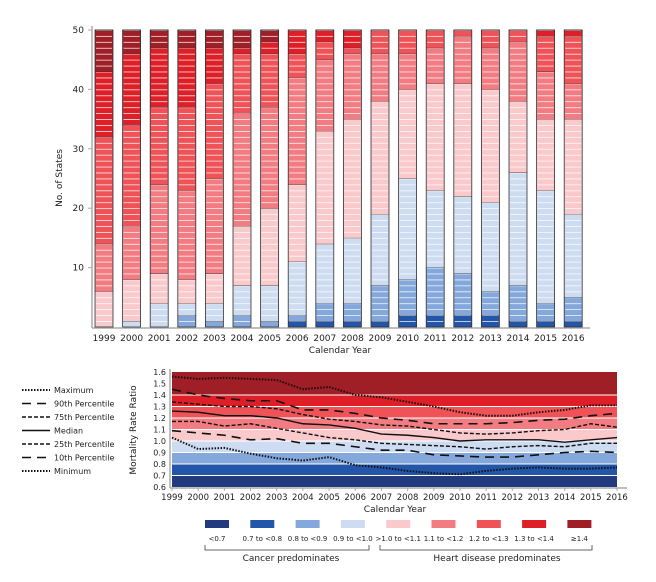 This screenshot has height=582, width=656. I want to click on cancer-bracket, so click(287, 548).